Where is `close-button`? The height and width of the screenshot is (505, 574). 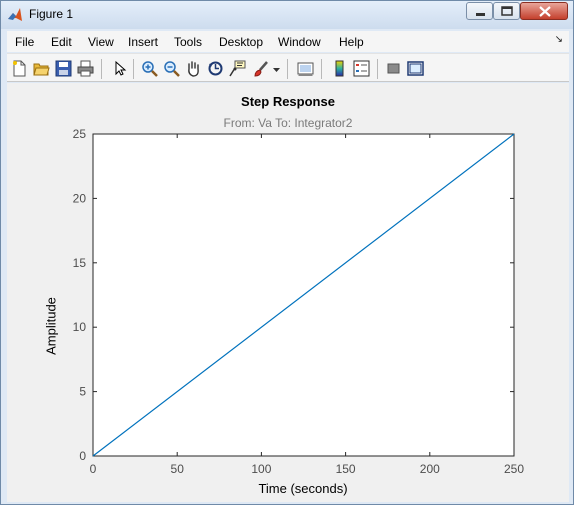 close-button is located at coordinates (544, 11).